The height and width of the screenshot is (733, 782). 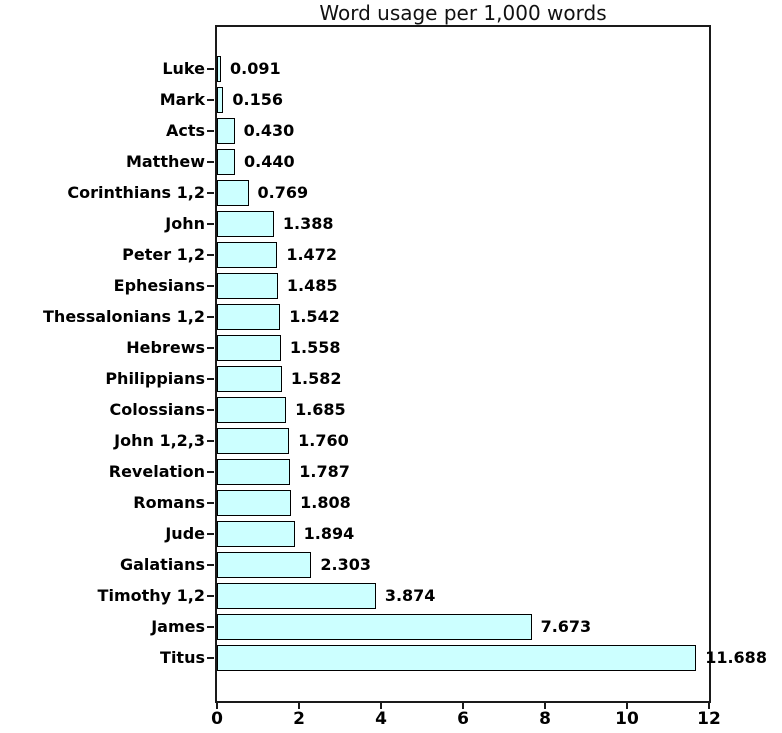 What do you see at coordinates (151, 595) in the screenshot?
I see `category-label: Timothy 1,2` at bounding box center [151, 595].